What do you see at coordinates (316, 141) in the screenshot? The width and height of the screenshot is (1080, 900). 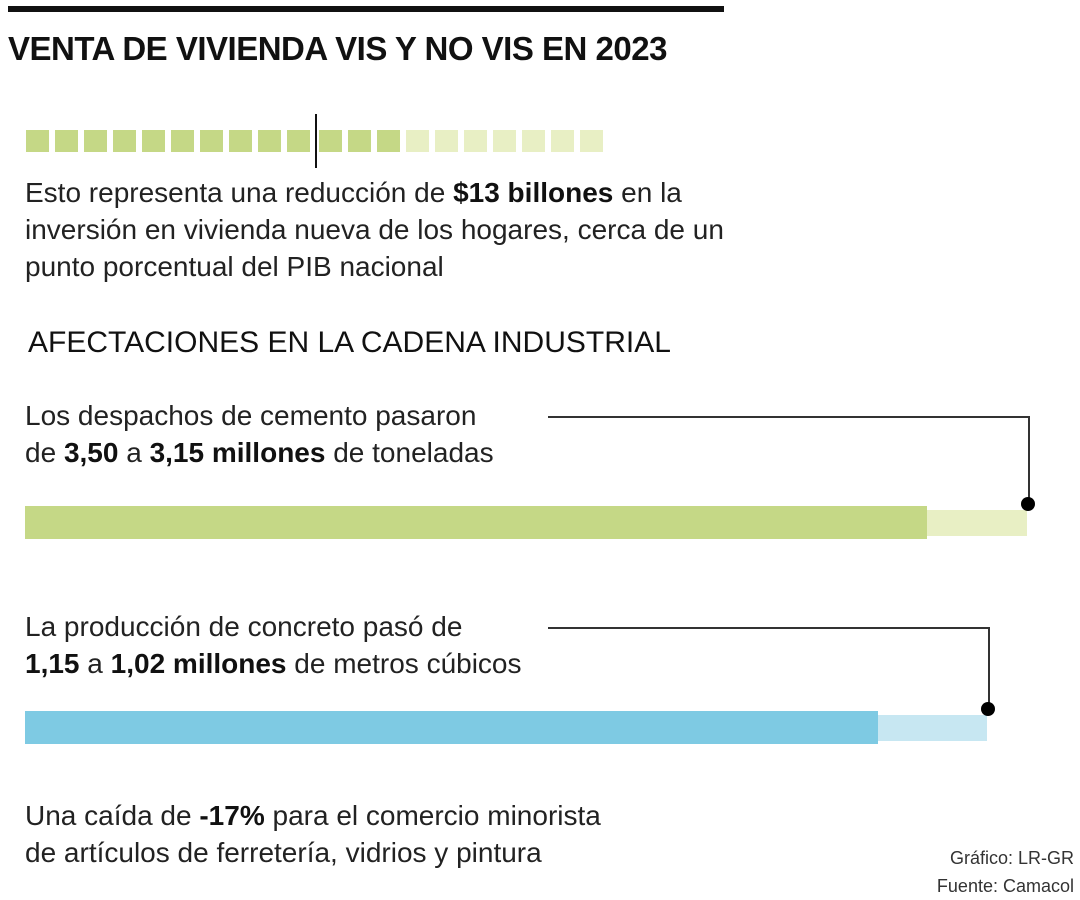 I see `squares-divider` at bounding box center [316, 141].